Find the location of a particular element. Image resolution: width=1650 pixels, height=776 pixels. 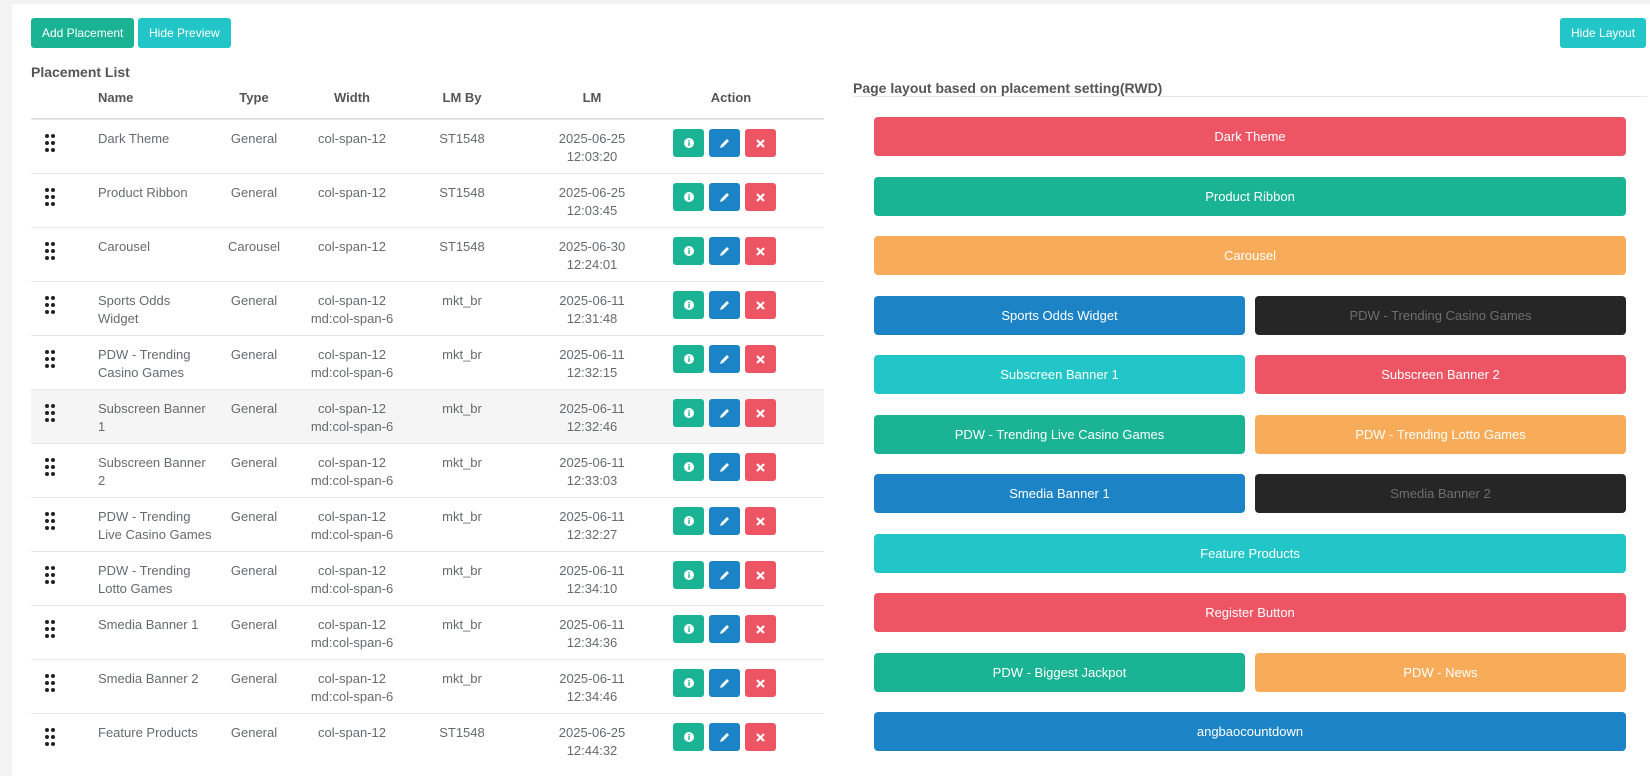

layout-block: Register Button is located at coordinates (1250, 612).